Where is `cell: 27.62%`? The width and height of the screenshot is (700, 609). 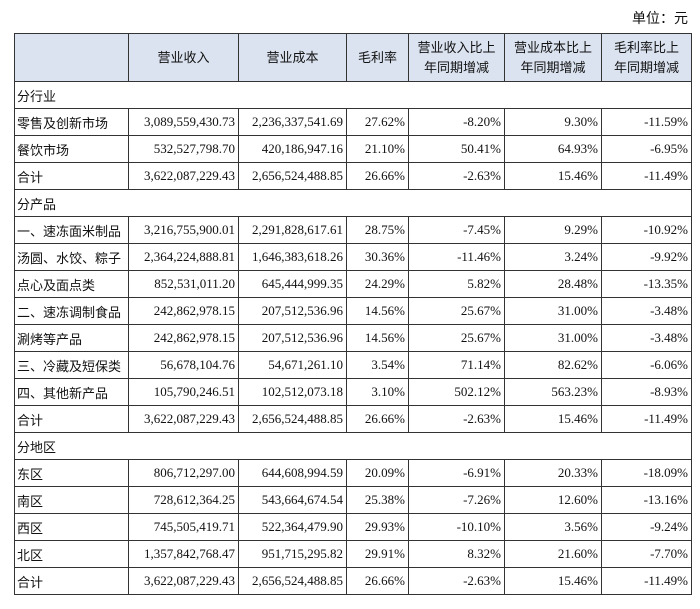 cell: 27.62% is located at coordinates (377, 122).